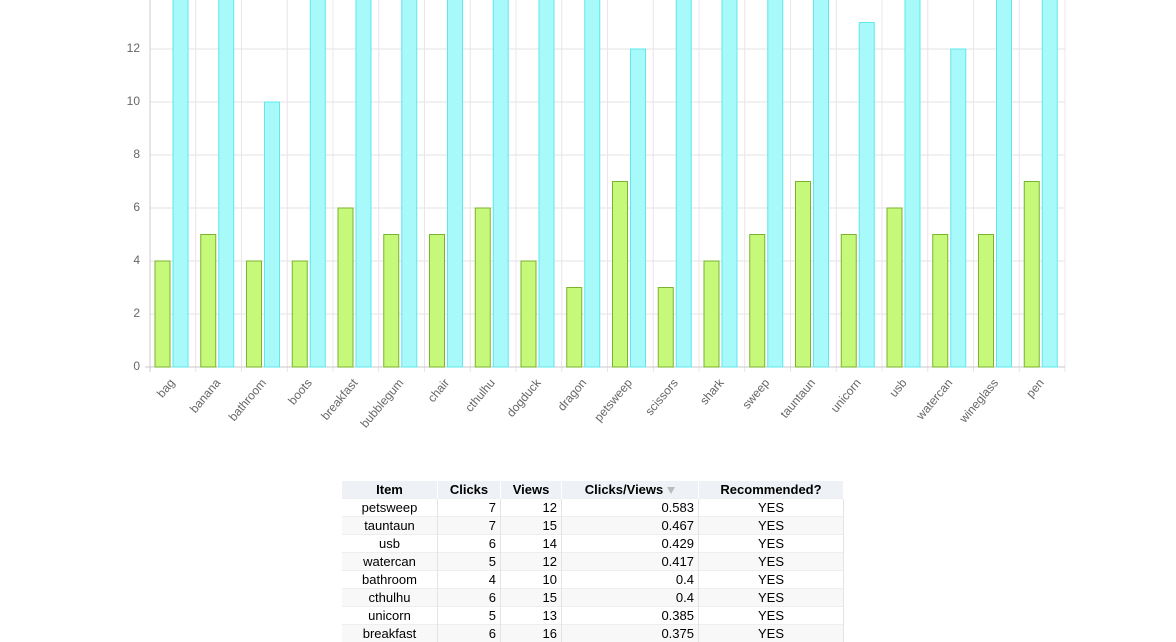 This screenshot has width=1176, height=642. Describe the element at coordinates (677, 525) in the screenshot. I see `table-cell-text: 0.467` at that location.